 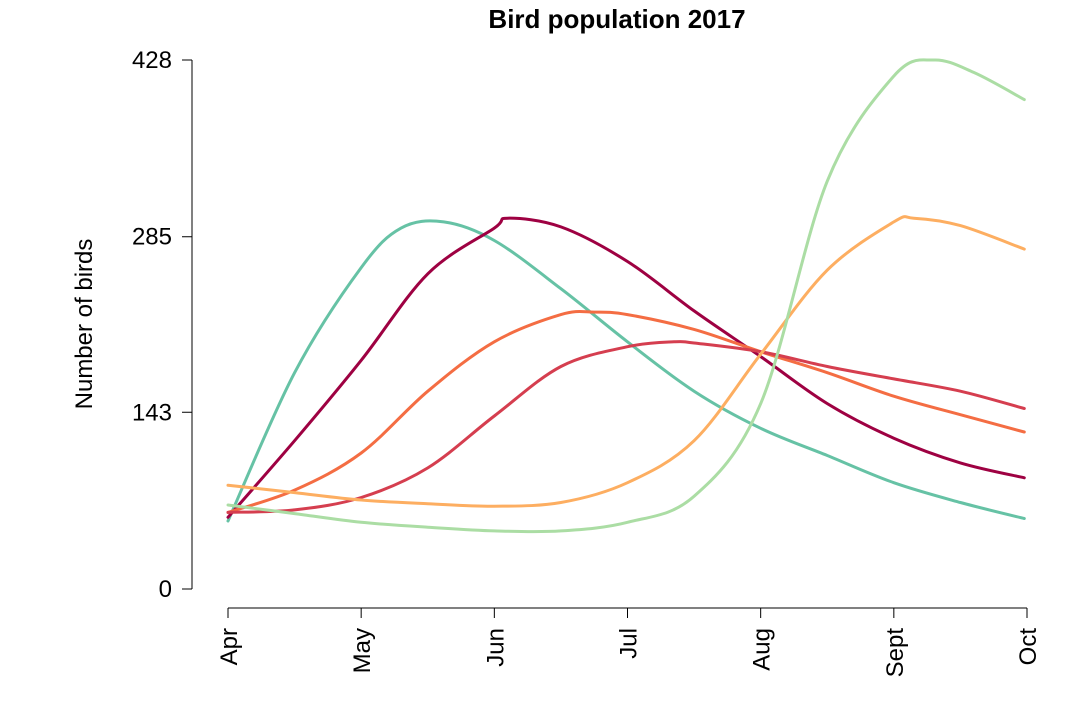 I want to click on chart-title: Bird population 2017, so click(x=616, y=19).